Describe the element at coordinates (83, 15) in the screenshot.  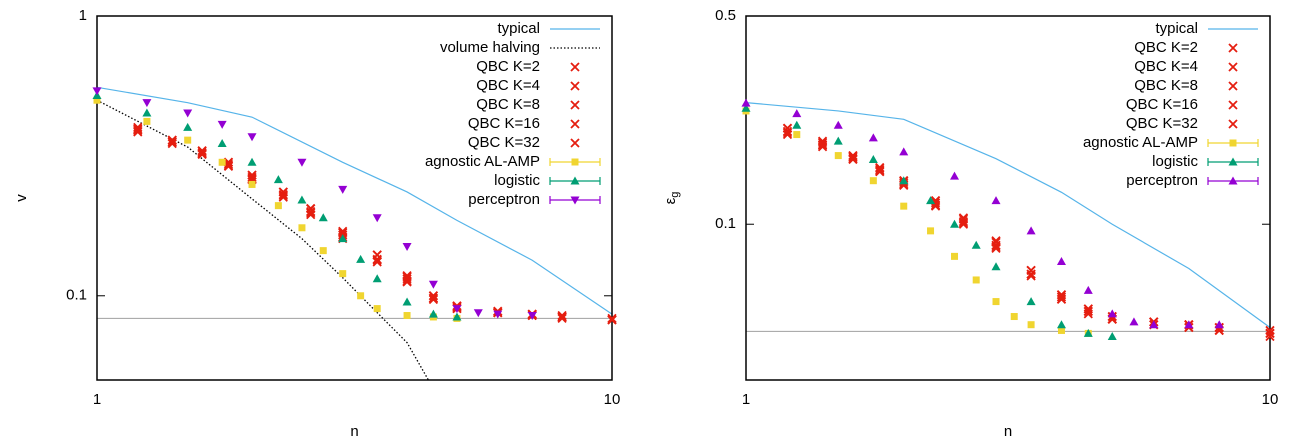
I see `y-tick-label: 1` at that location.